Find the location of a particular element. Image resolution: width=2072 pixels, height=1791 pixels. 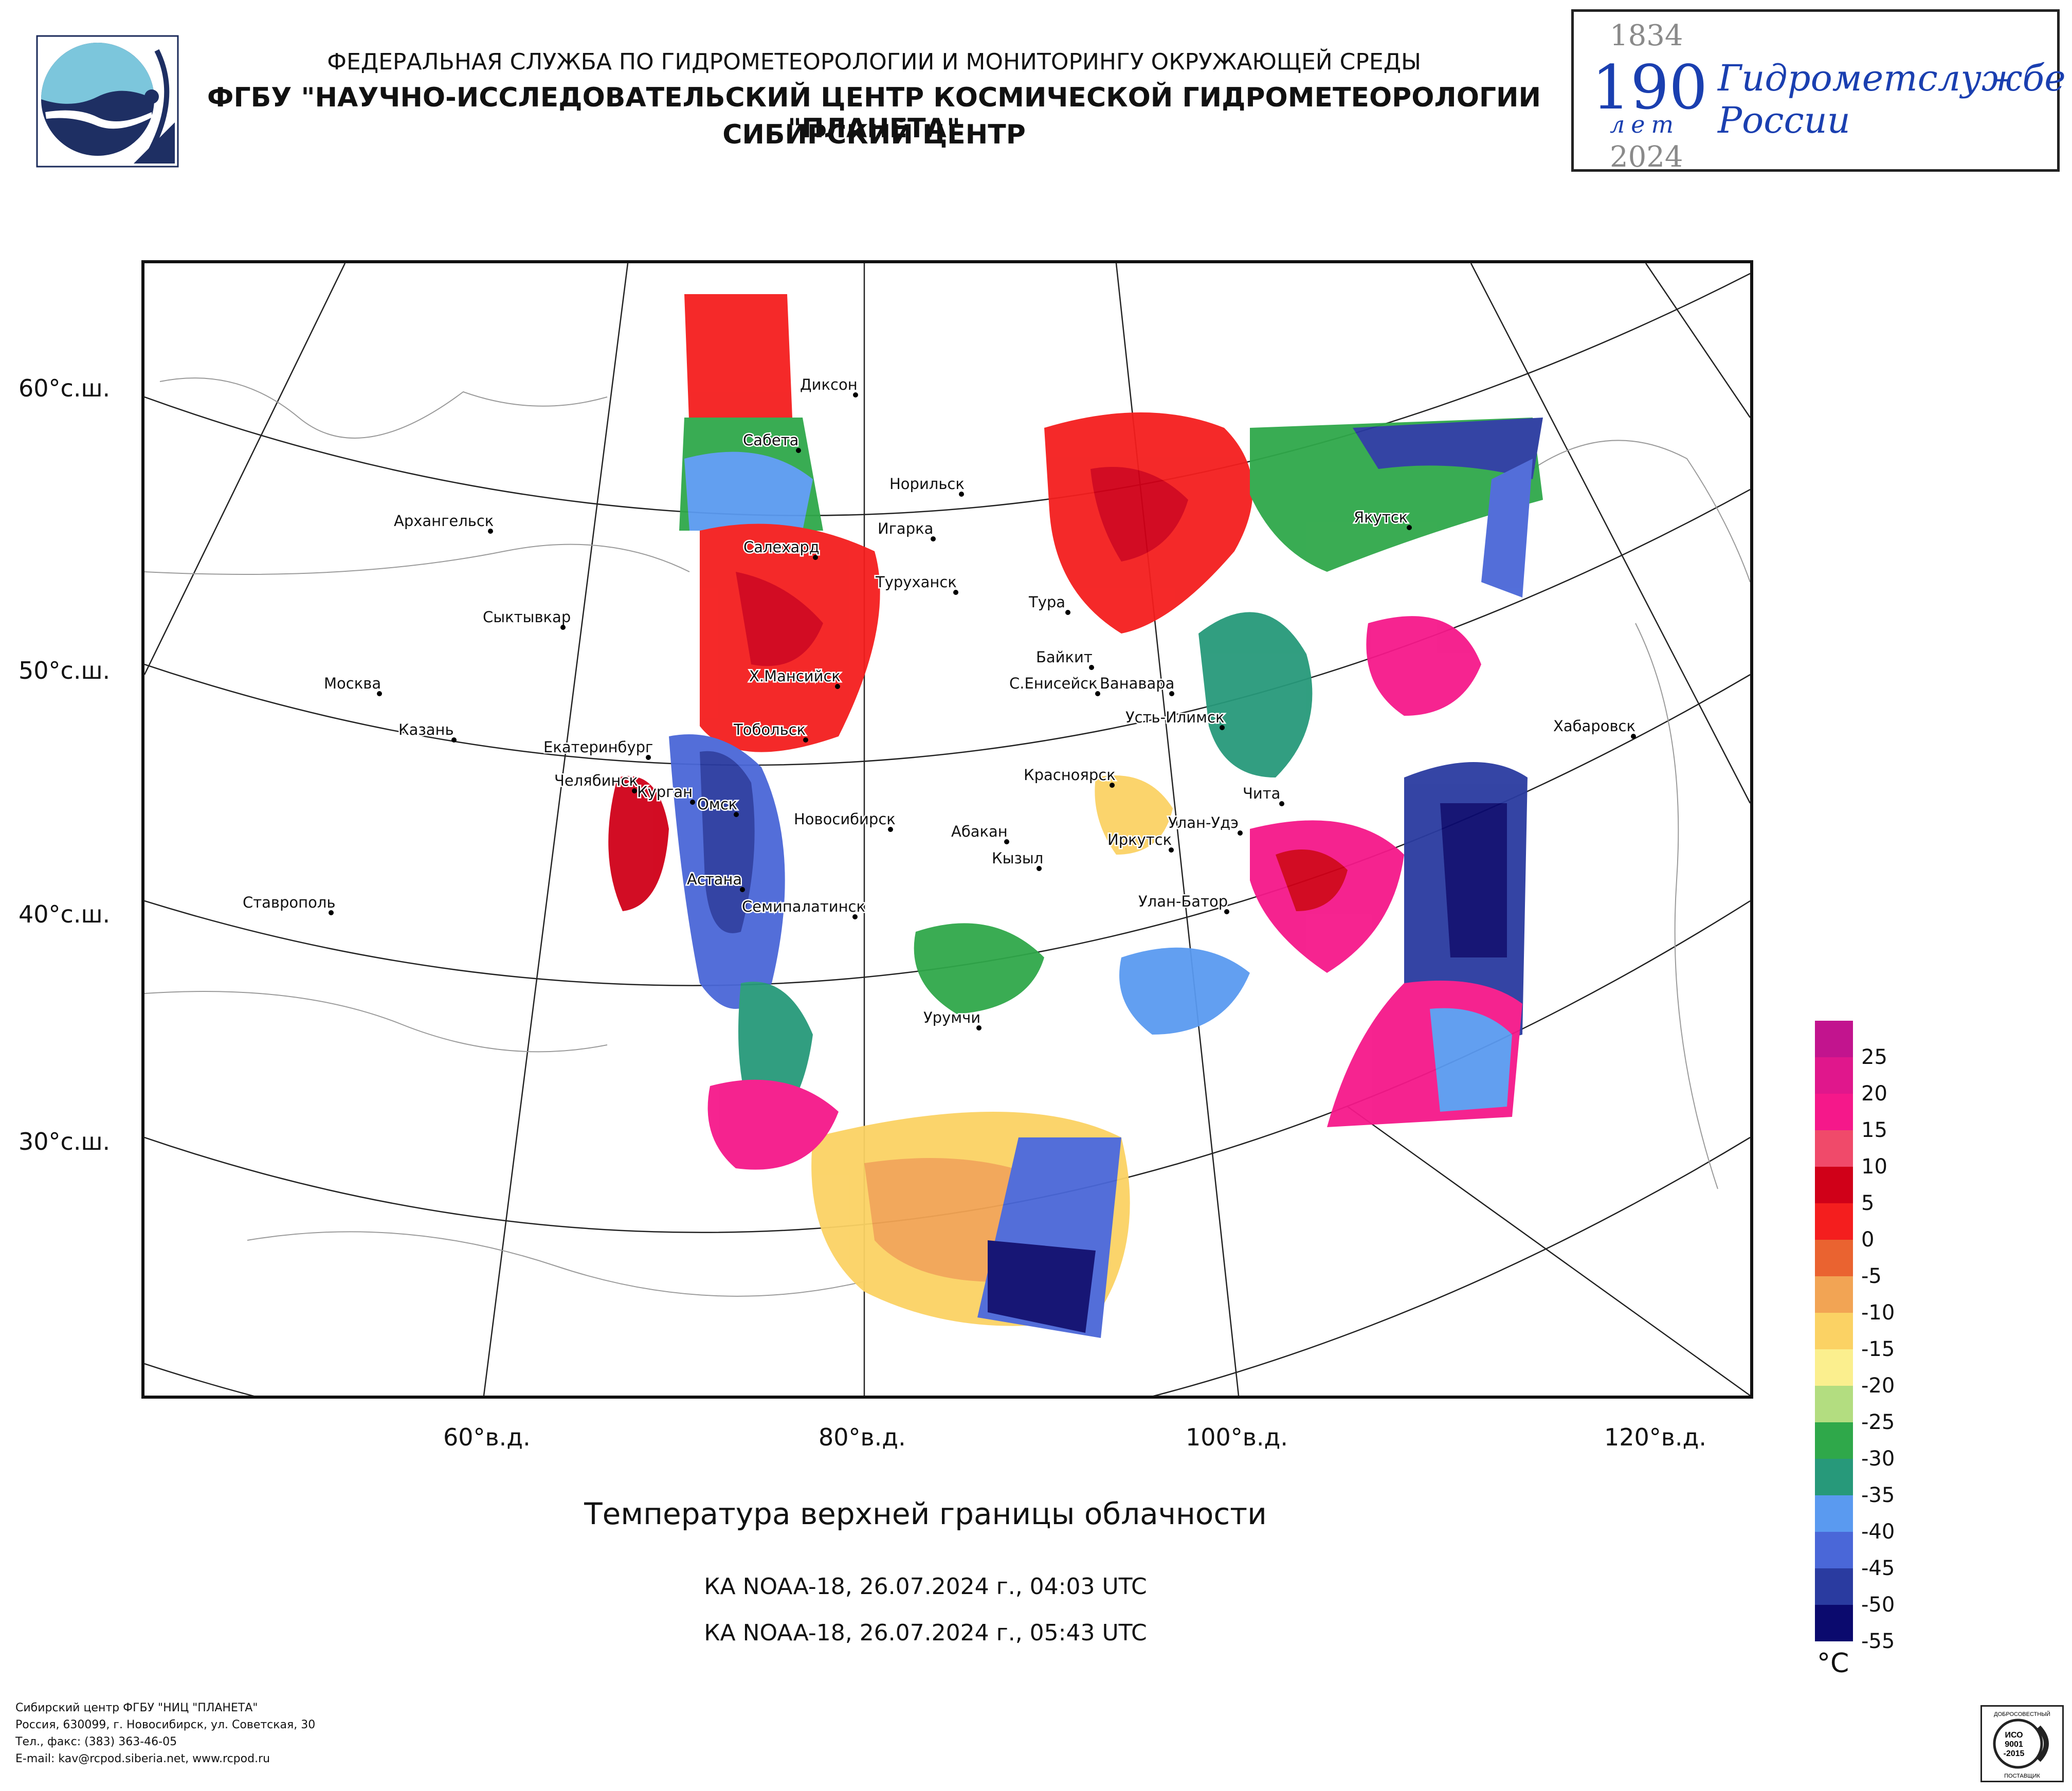

city-label: Улан-Удэ is located at coordinates (1203, 822).